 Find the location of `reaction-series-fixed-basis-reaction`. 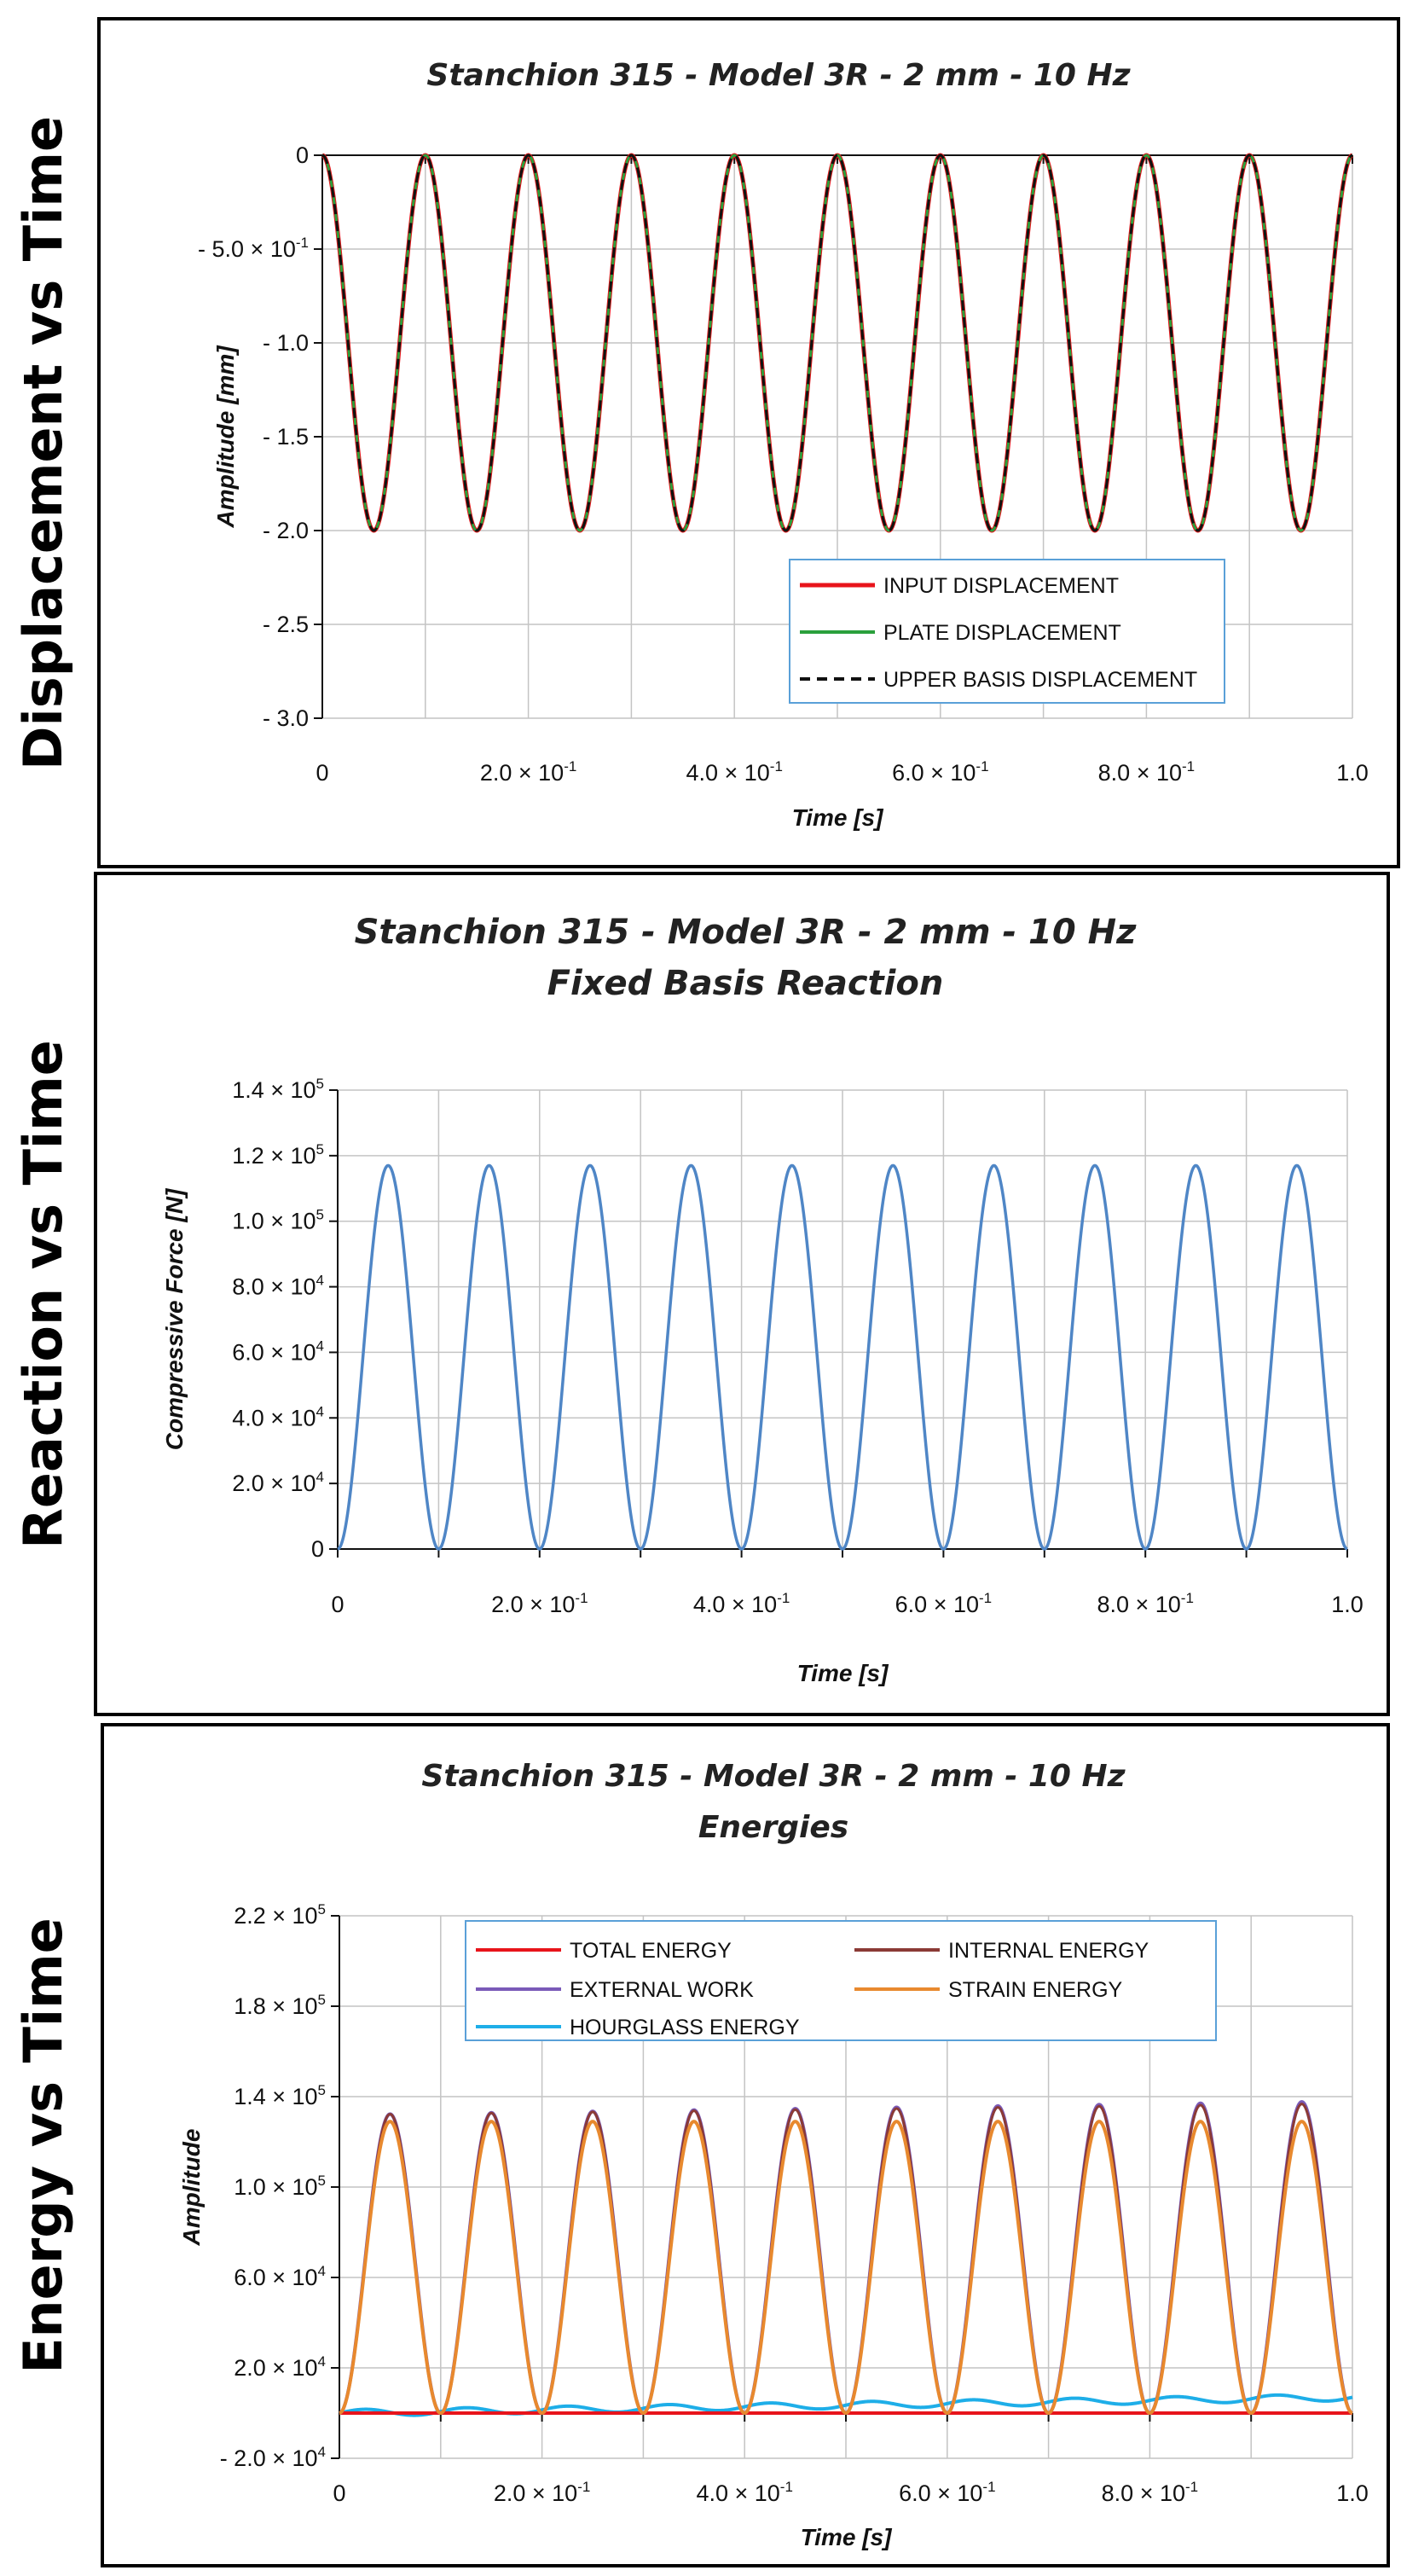

reaction-series-fixed-basis-reaction is located at coordinates (843, 1357).